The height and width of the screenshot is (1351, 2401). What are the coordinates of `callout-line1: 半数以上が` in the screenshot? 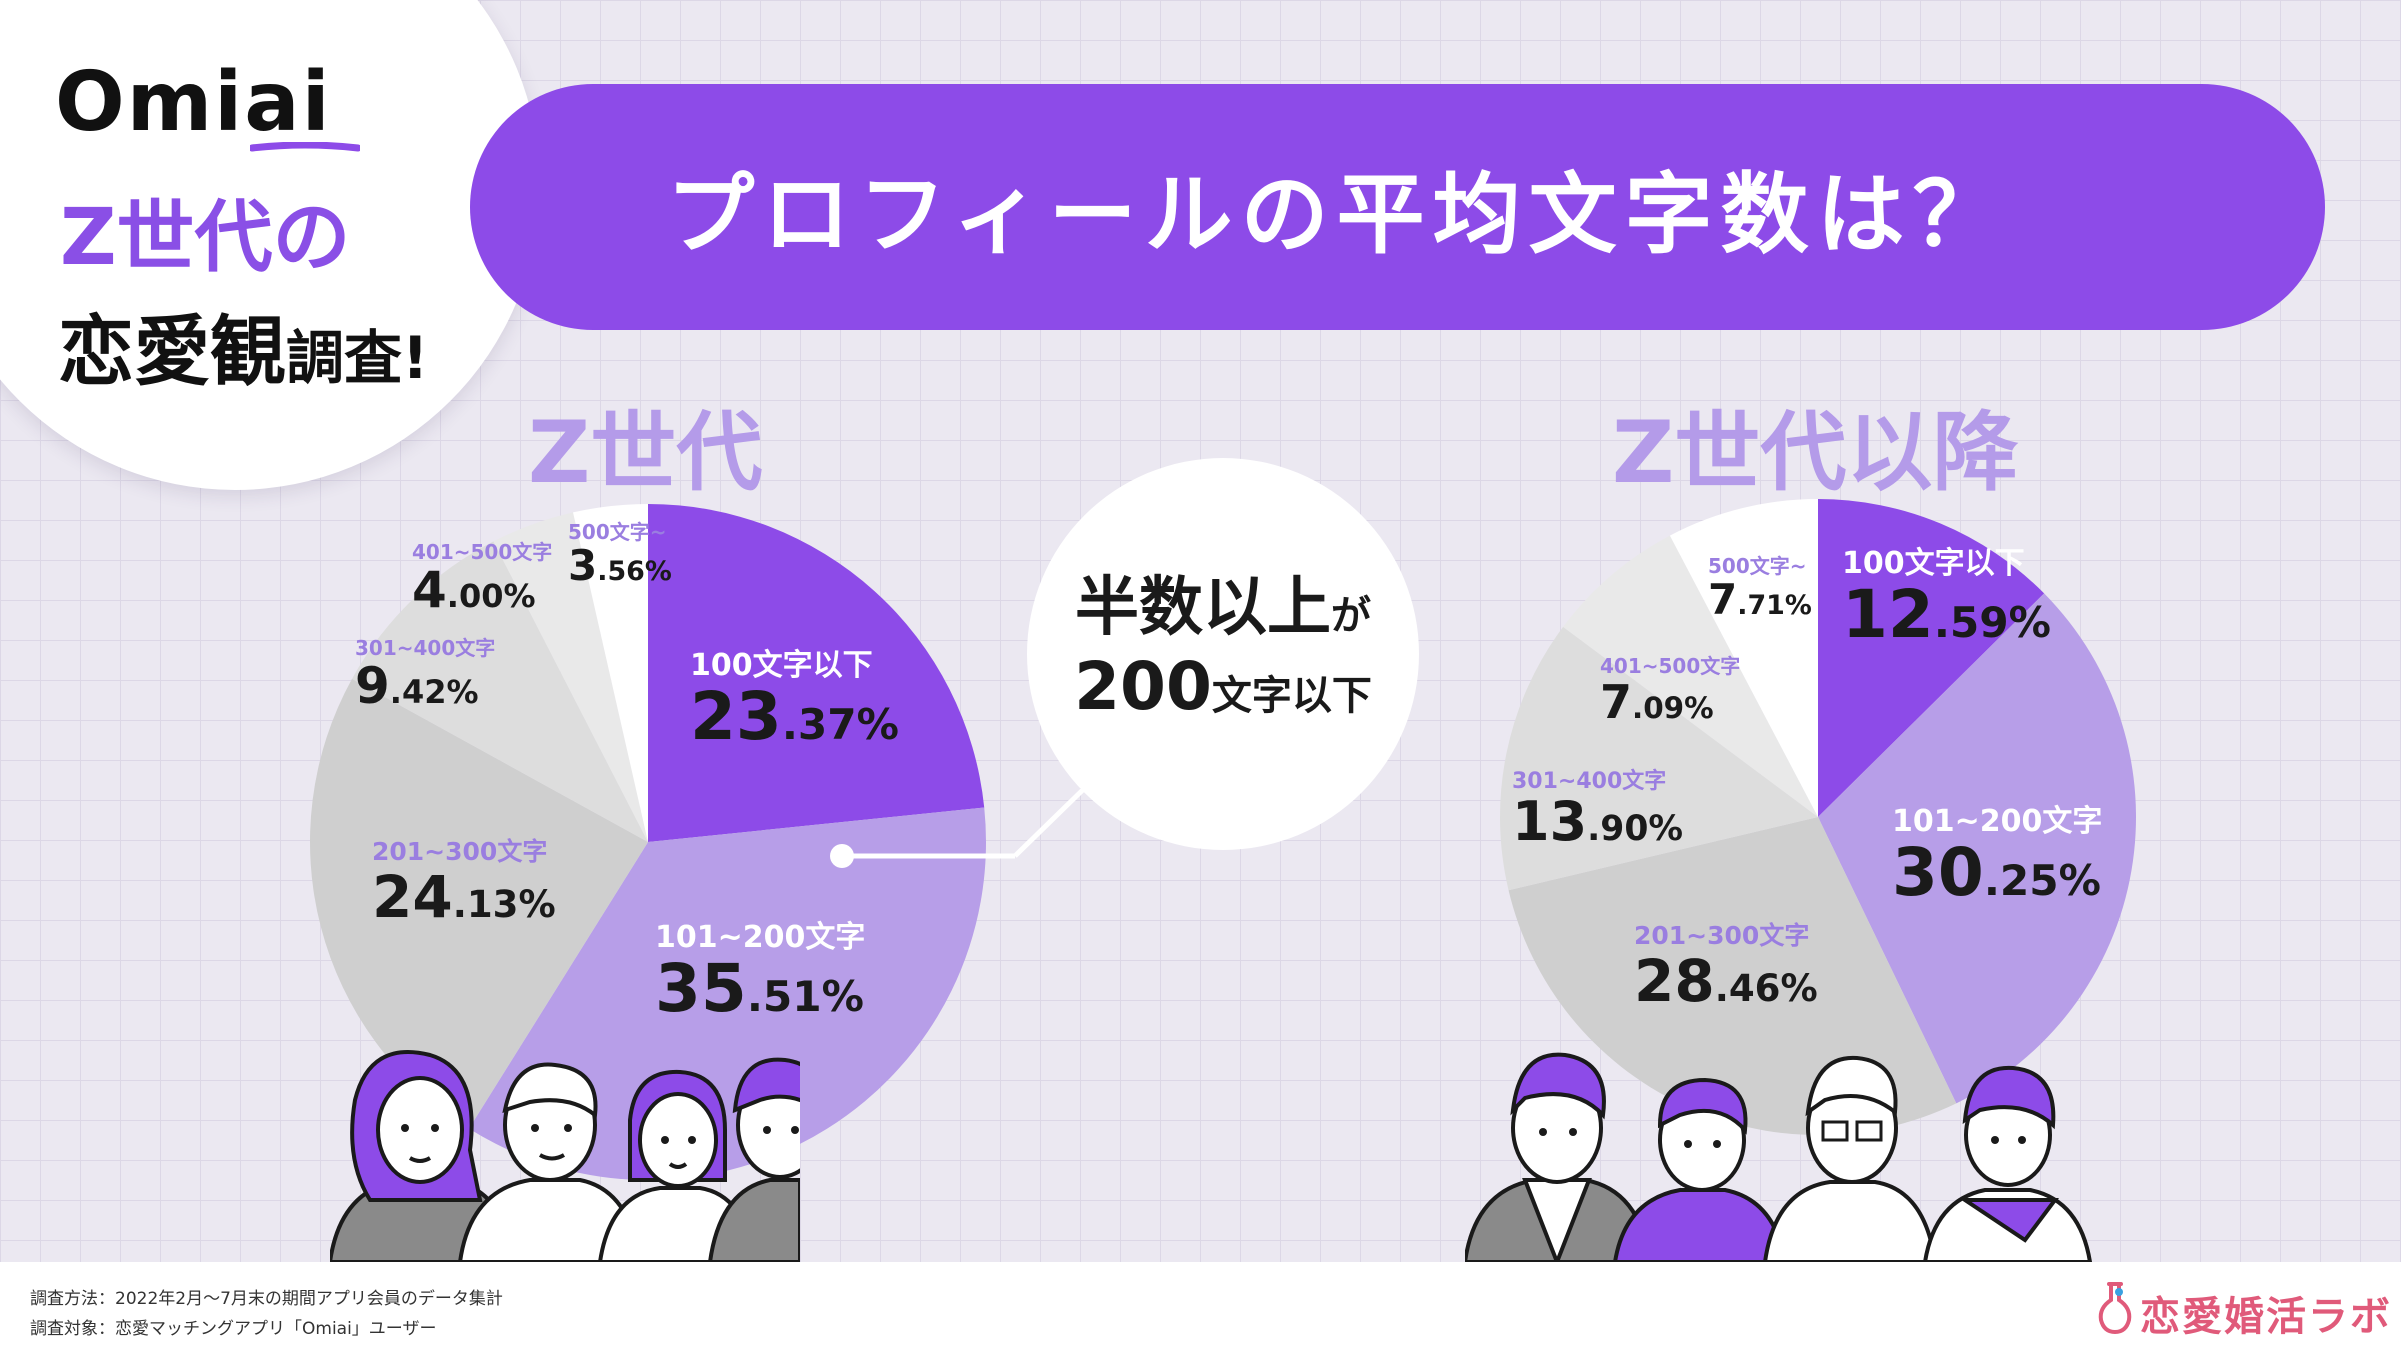 It's located at (1223, 602).